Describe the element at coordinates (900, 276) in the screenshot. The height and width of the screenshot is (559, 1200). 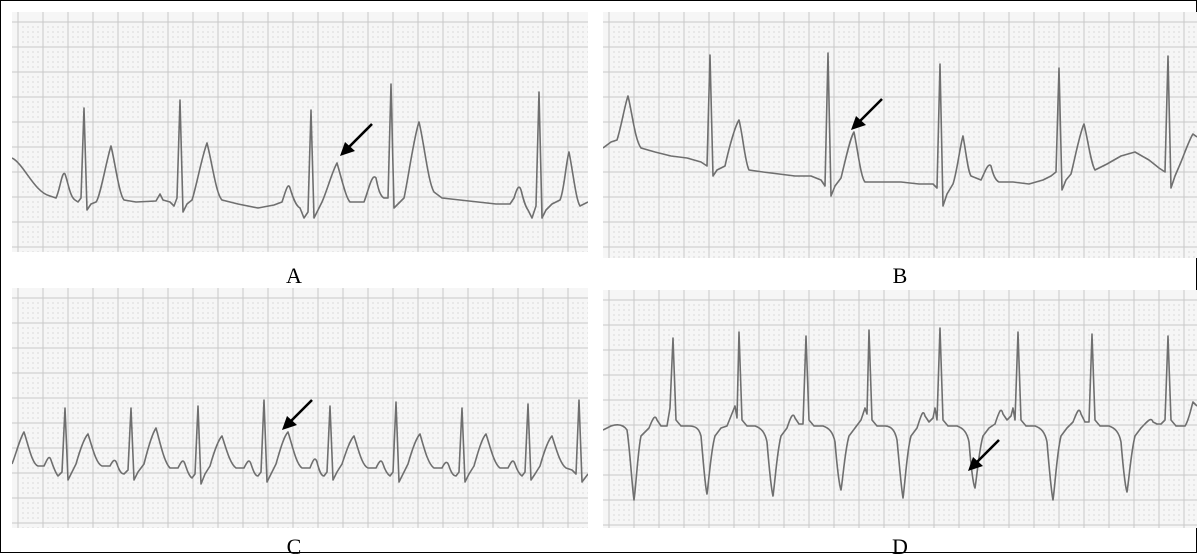
I see `panel-label-b: B` at that location.